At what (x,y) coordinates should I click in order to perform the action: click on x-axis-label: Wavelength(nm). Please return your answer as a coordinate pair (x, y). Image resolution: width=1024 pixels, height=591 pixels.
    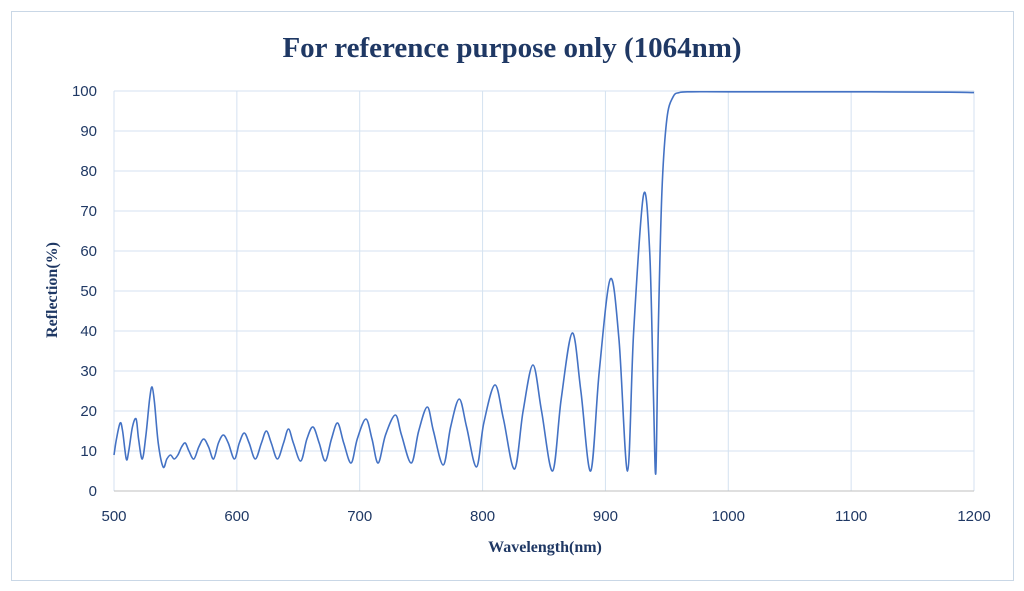
    Looking at the image, I should click on (545, 547).